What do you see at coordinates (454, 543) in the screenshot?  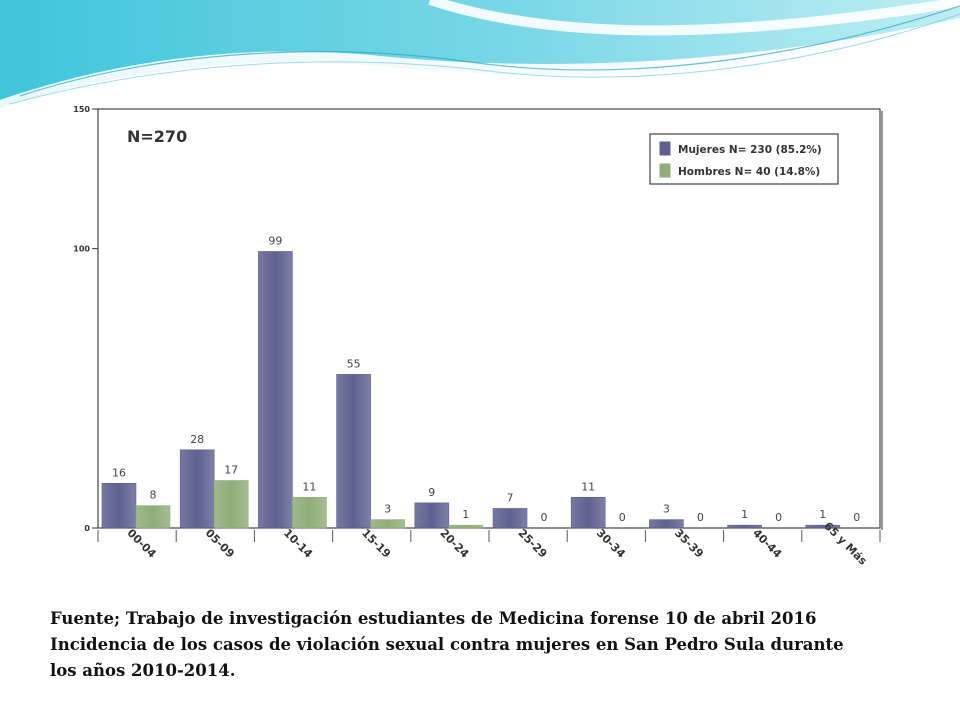 I see `x-tick-label: 20-24` at bounding box center [454, 543].